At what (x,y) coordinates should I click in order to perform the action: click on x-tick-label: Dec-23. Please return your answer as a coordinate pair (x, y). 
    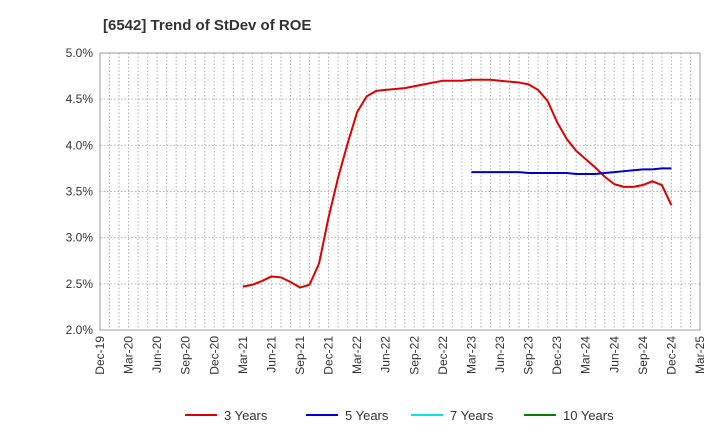
    Looking at the image, I should click on (557, 355).